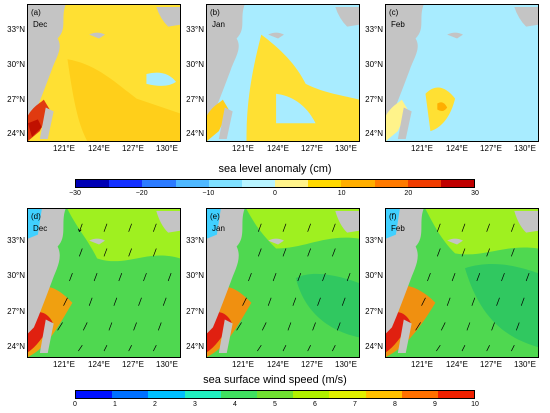 The image size is (550, 413). Describe the element at coordinates (215, 216) in the screenshot. I see `panel-tag: (e)` at that location.